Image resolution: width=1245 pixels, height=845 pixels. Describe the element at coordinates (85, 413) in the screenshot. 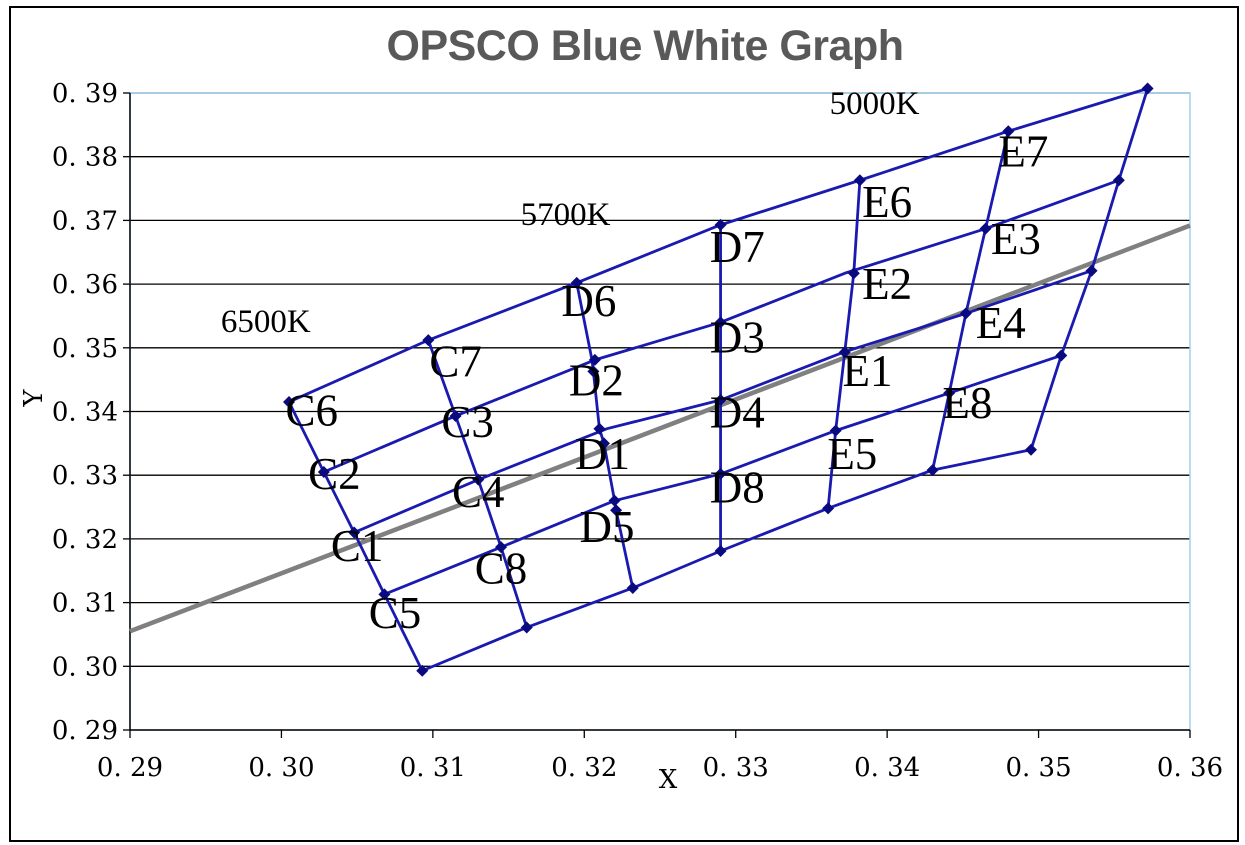

I see `y-tick-label: 0. 34` at that location.